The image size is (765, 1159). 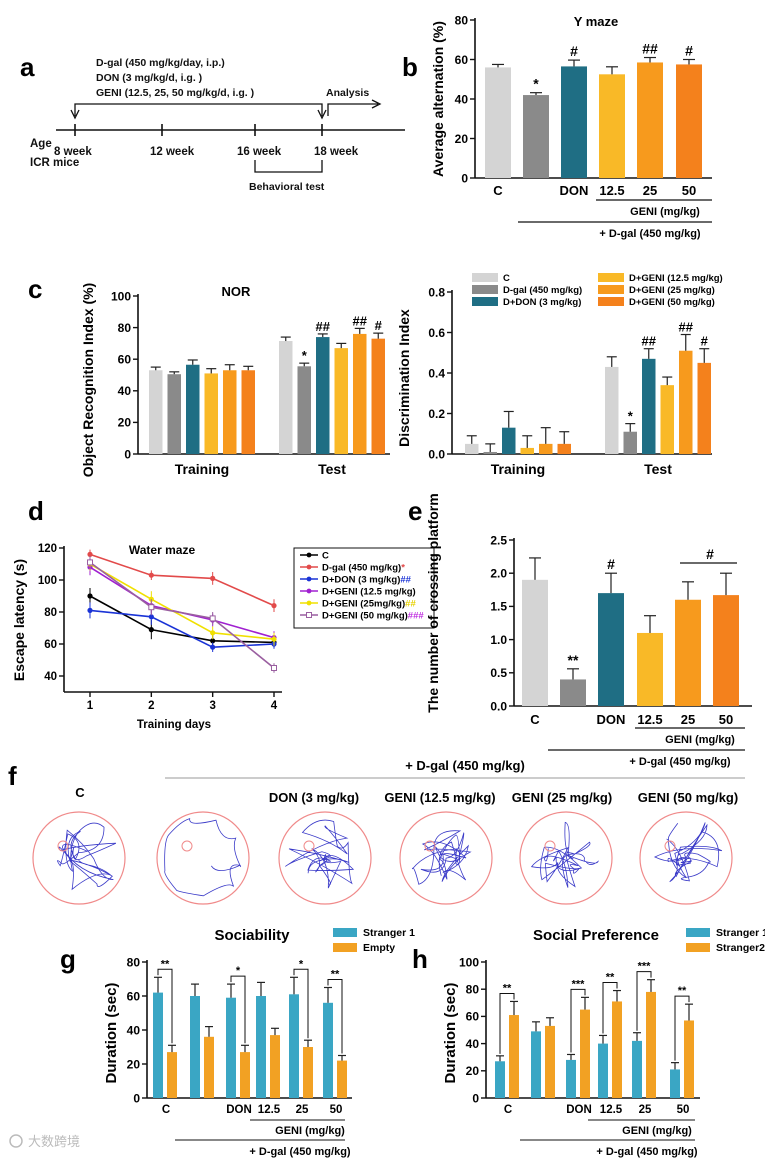 I want to click on behavioral-test-label: Behavioral test, so click(x=287, y=187).